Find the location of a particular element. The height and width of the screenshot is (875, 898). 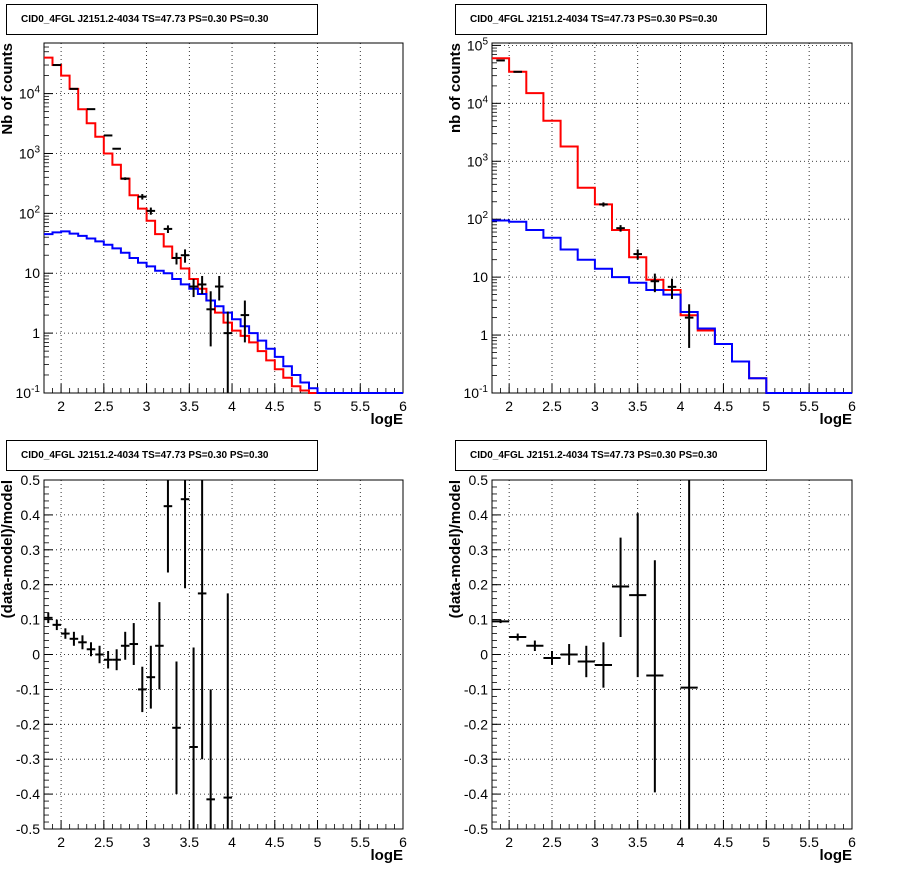

y-tick-label: 1 is located at coordinates (36, 333).